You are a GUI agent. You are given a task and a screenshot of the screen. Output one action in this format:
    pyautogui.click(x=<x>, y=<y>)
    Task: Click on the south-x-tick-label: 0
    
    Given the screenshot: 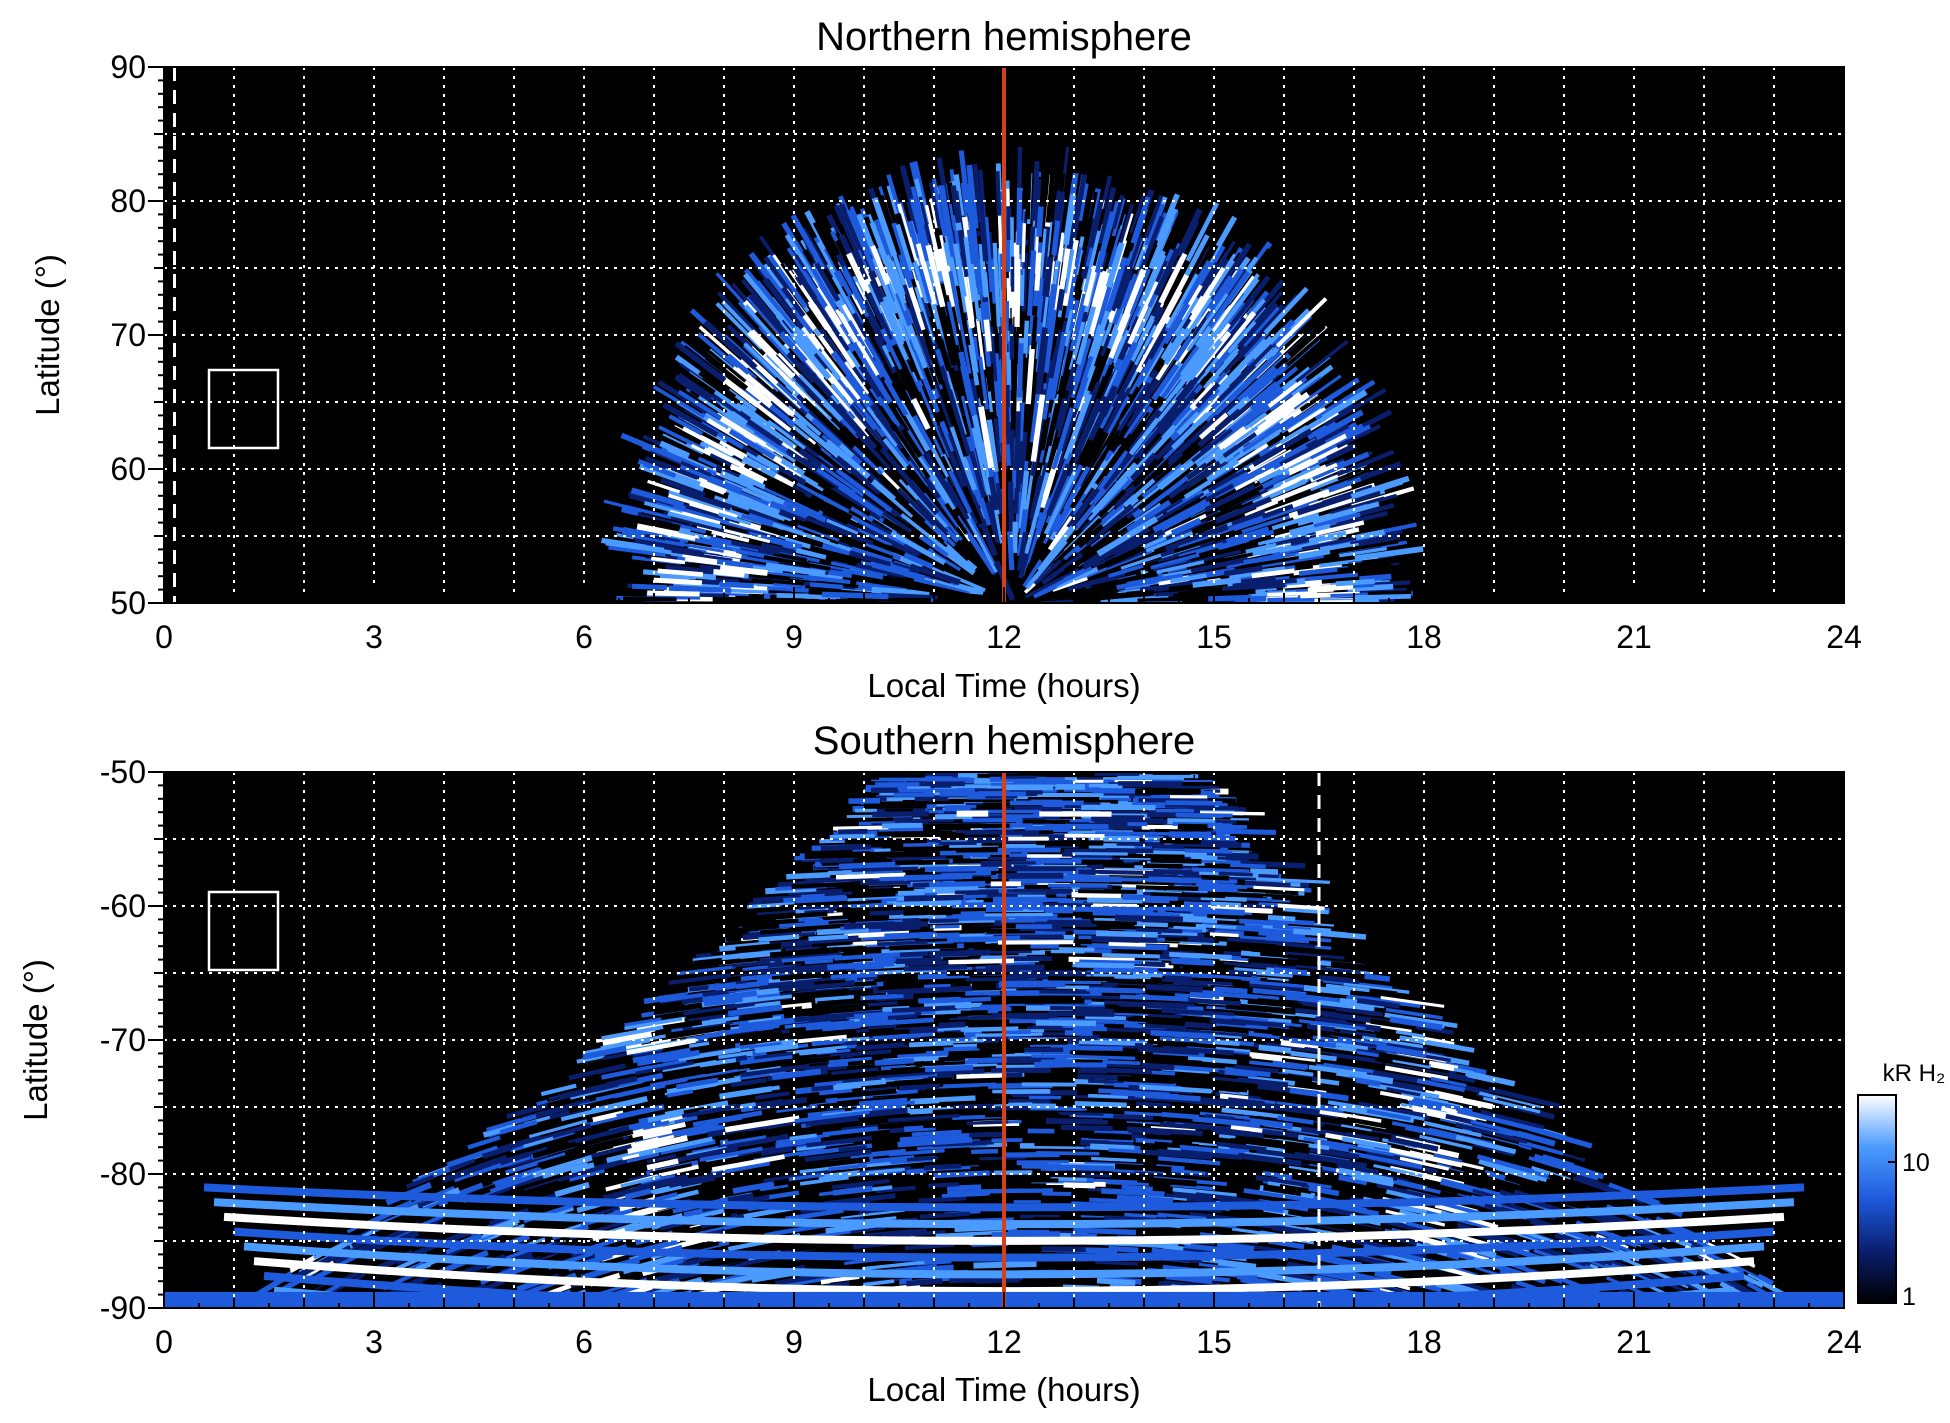 What is the action you would take?
    pyautogui.click(x=164, y=1342)
    